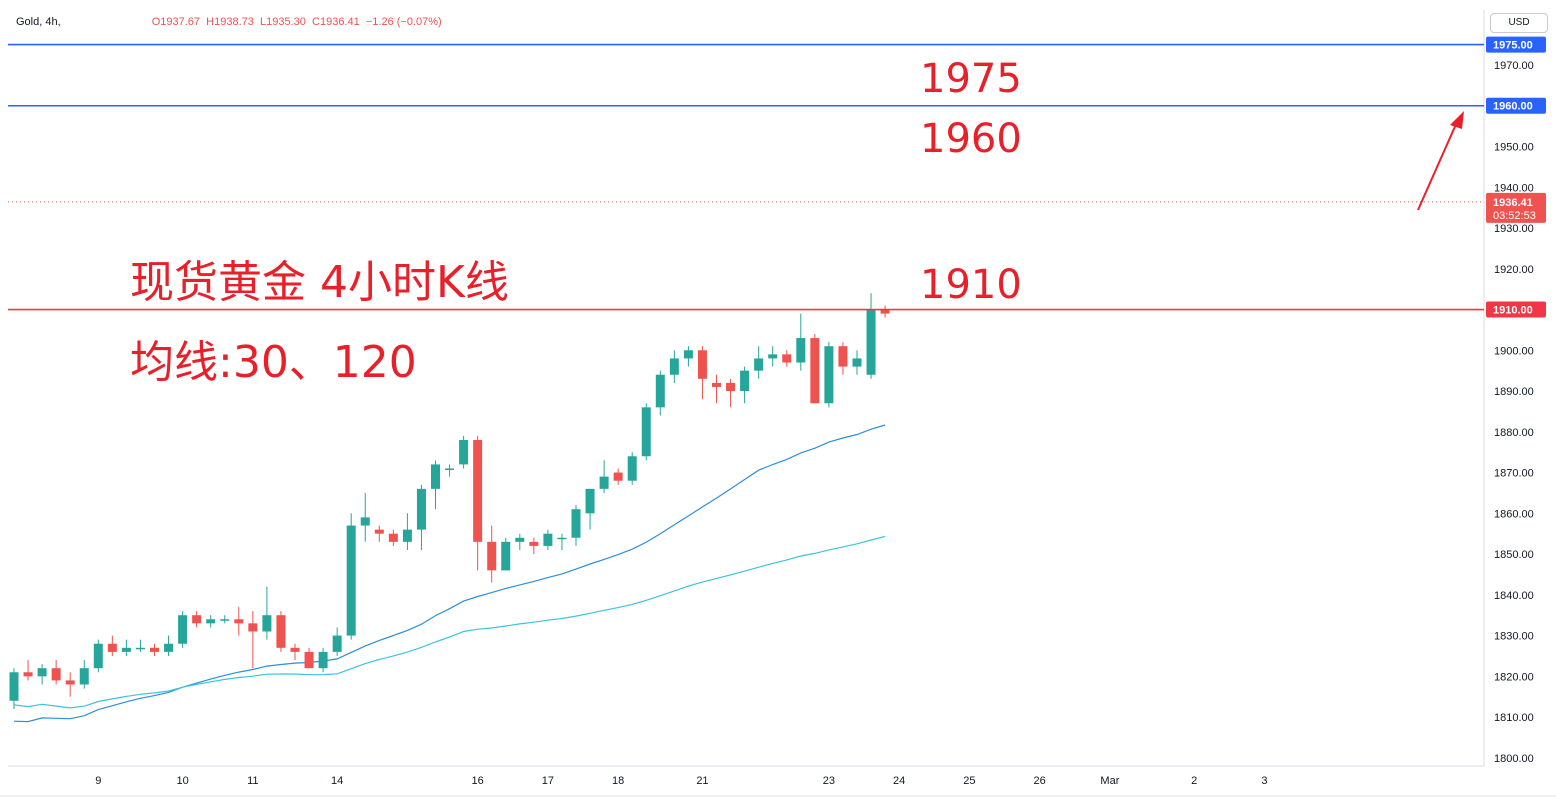  Describe the element at coordinates (1514, 718) in the screenshot. I see `y-tick-label: 1810.00` at that location.